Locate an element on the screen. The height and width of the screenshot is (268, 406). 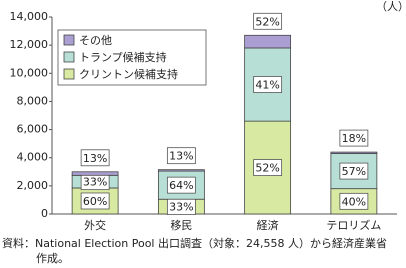
value-label: 64% is located at coordinates (181, 185).